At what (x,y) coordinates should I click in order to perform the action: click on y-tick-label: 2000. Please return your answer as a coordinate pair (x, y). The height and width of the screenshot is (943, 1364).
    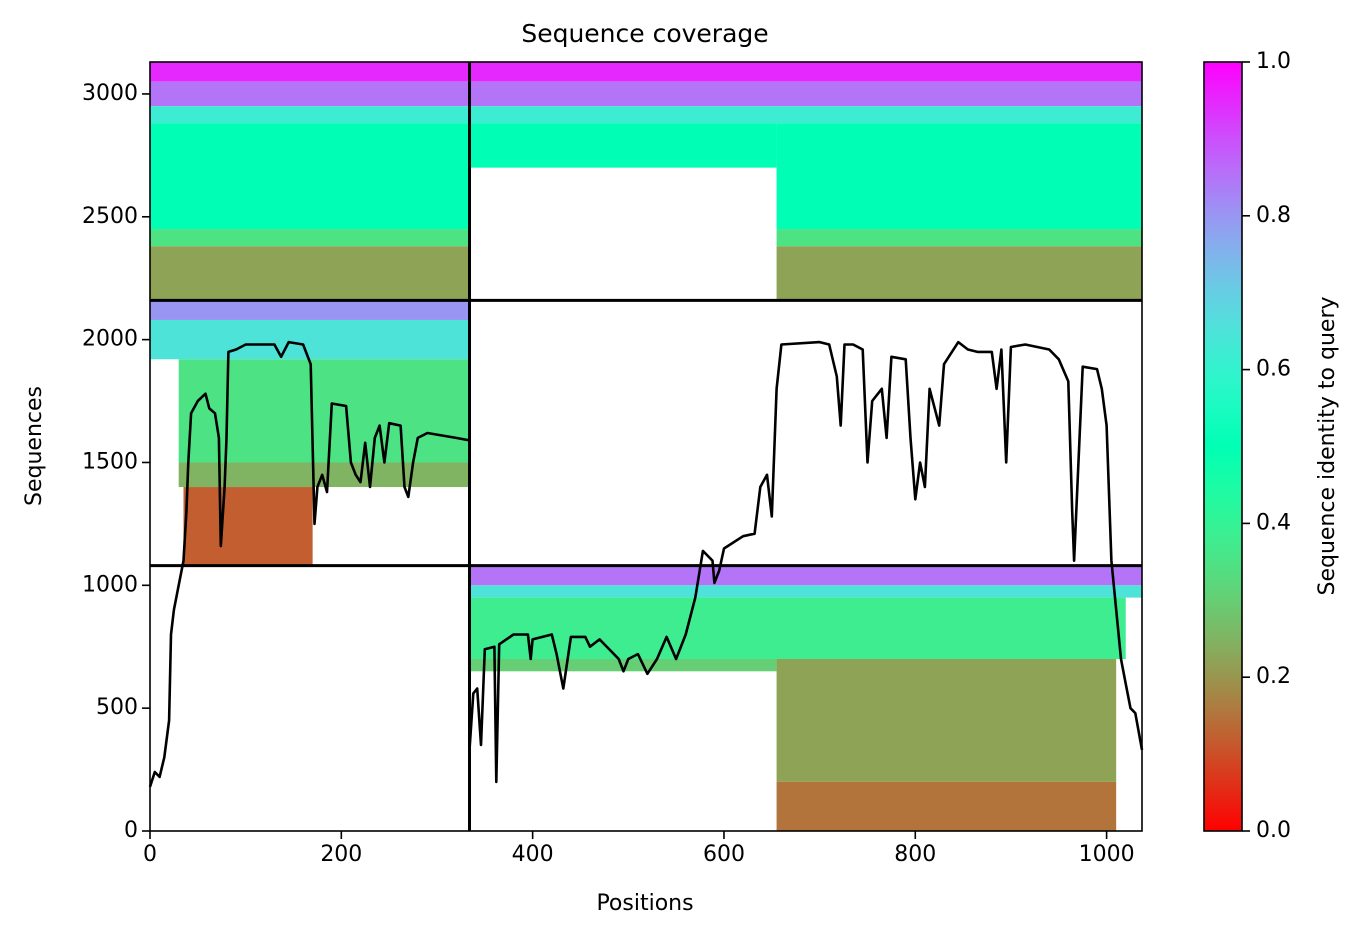
    Looking at the image, I should click on (110, 339).